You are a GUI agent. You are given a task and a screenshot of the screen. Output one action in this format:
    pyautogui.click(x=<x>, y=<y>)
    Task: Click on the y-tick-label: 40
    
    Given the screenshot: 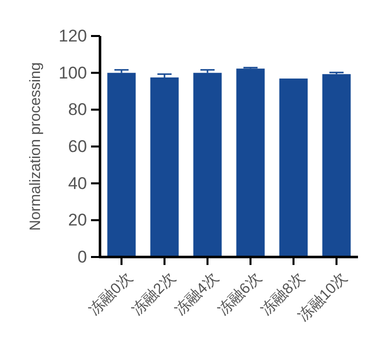 What is the action you would take?
    pyautogui.click(x=77, y=183)
    